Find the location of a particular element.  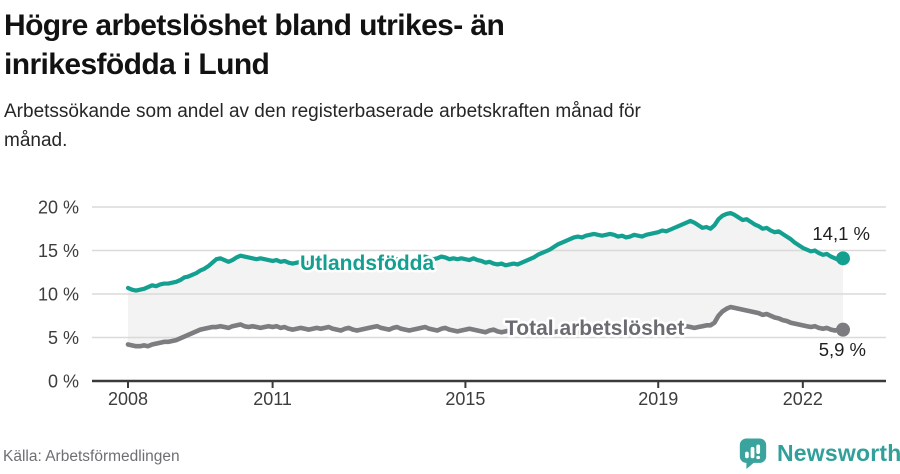

x-axis-tick-label: 2022 is located at coordinates (803, 399).